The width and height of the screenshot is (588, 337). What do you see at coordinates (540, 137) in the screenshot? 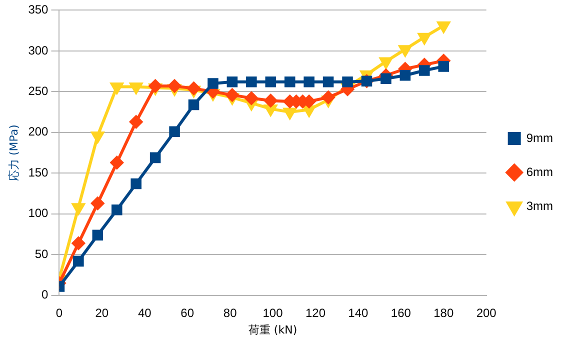
I see `legend-label: 9mm` at bounding box center [540, 137].